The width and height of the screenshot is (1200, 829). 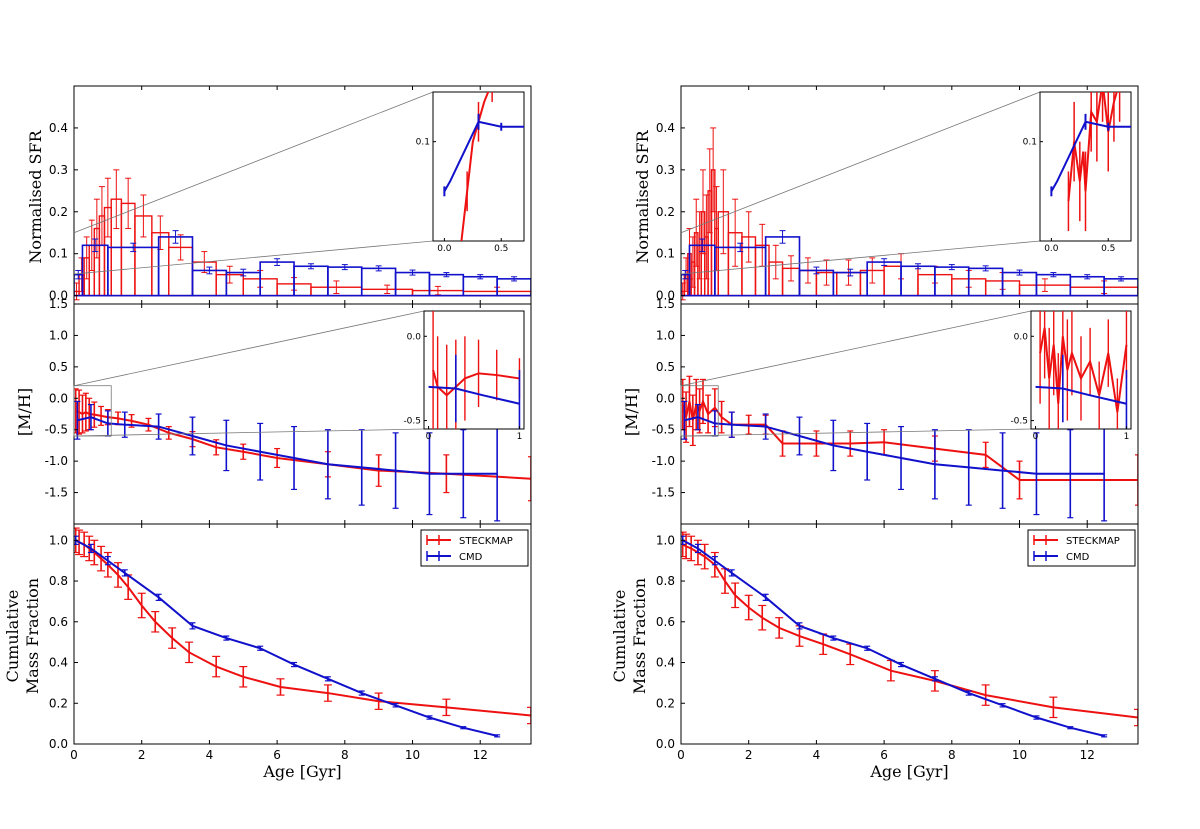 I want to click on right-mh-inset-steckmap-line, so click(x=1083, y=370).